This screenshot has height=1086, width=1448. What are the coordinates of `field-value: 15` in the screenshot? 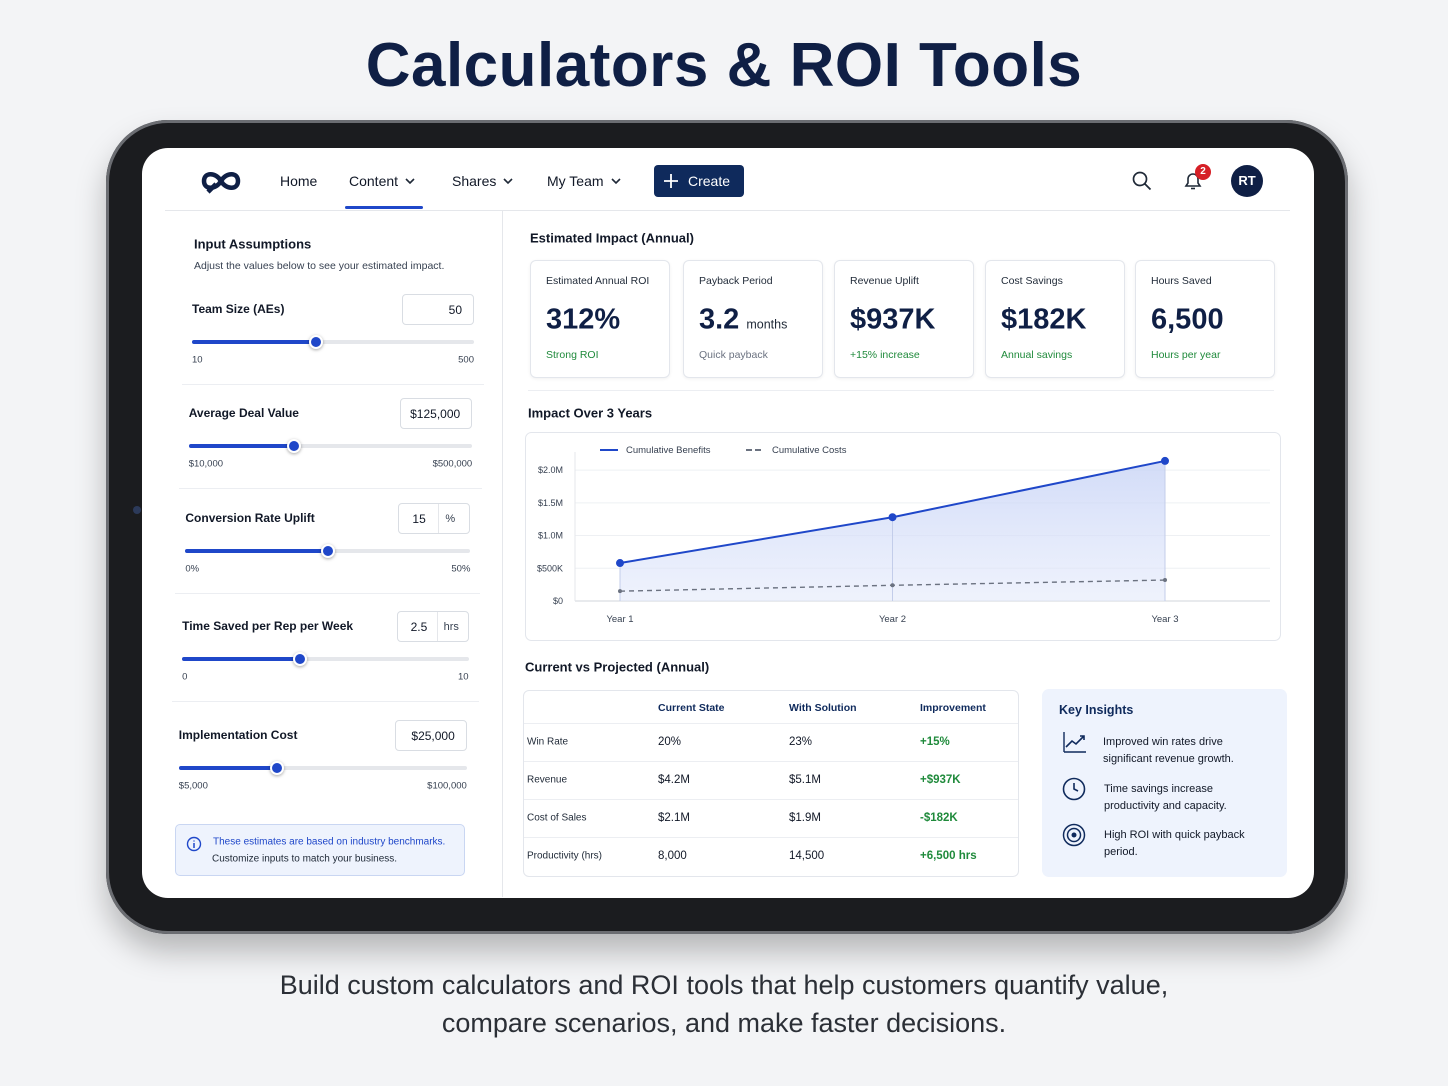 It's located at (419, 519).